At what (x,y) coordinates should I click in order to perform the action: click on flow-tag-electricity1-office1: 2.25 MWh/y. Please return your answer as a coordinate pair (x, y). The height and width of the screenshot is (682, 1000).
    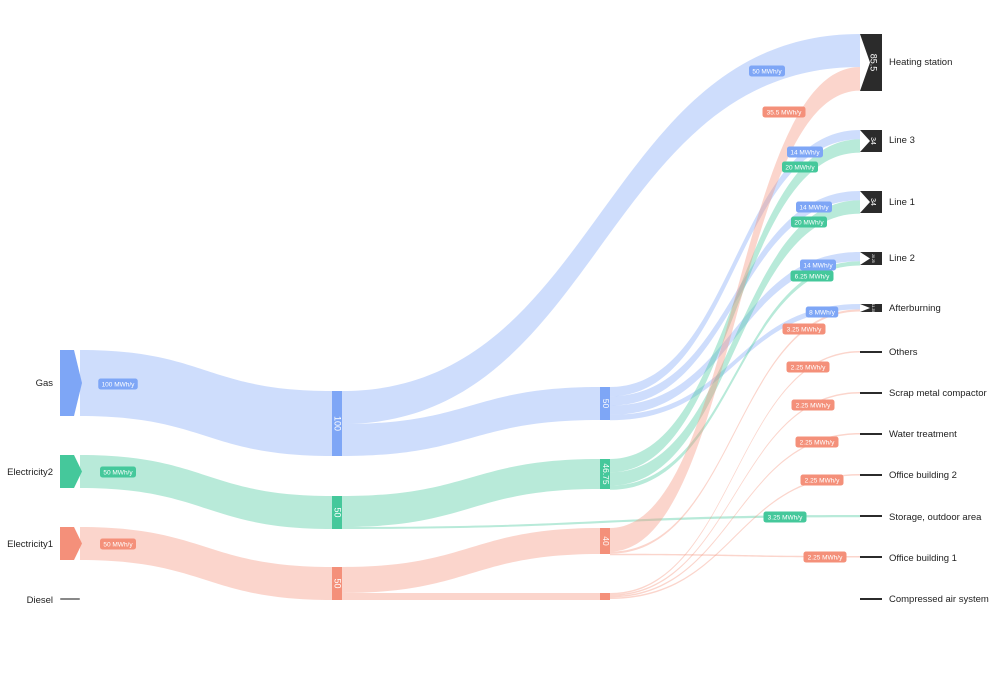
    Looking at the image, I should click on (825, 557).